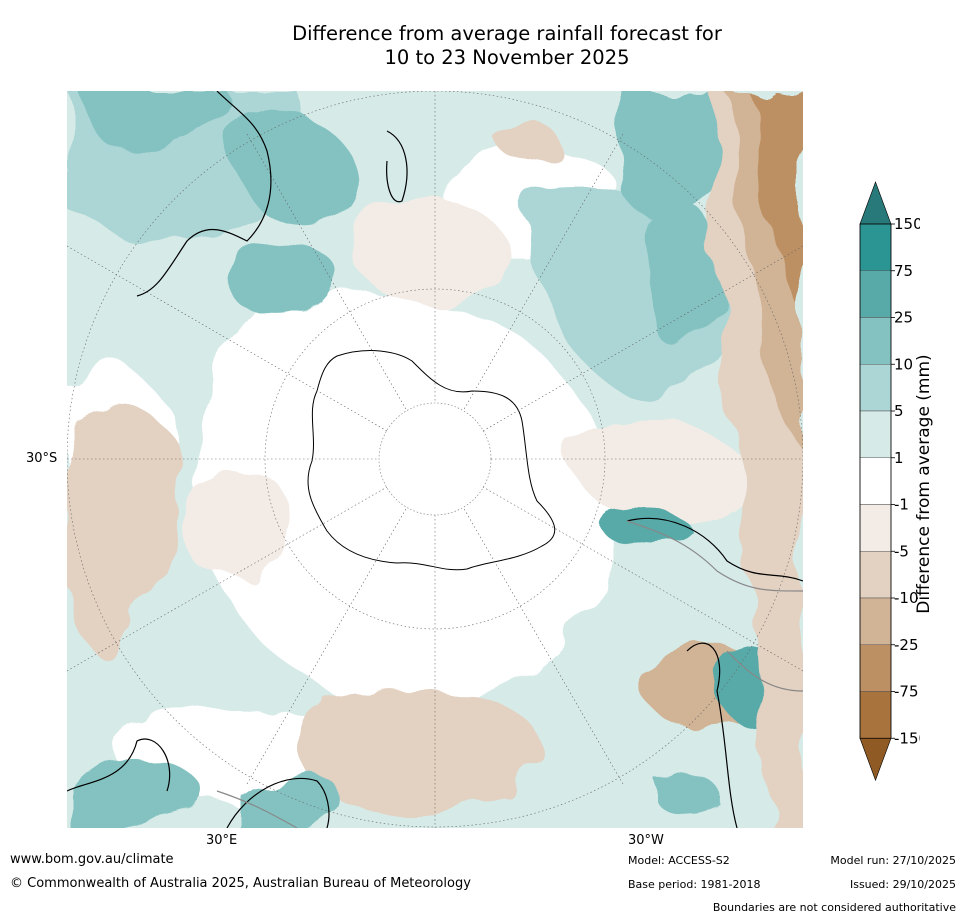  What do you see at coordinates (899, 411) in the screenshot?
I see `colorbar-tick-label: 5` at bounding box center [899, 411].